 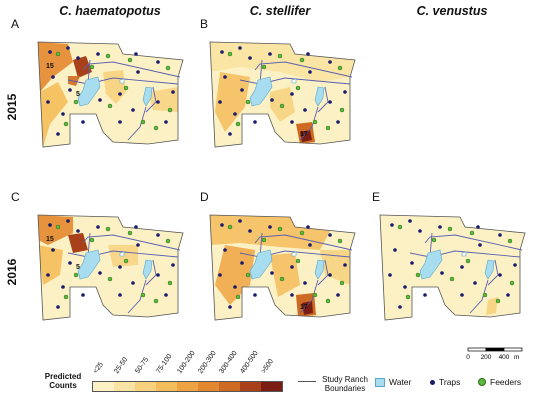 What do you see at coordinates (400, 382) in the screenshot?
I see `legend-water-label: Water` at bounding box center [400, 382].